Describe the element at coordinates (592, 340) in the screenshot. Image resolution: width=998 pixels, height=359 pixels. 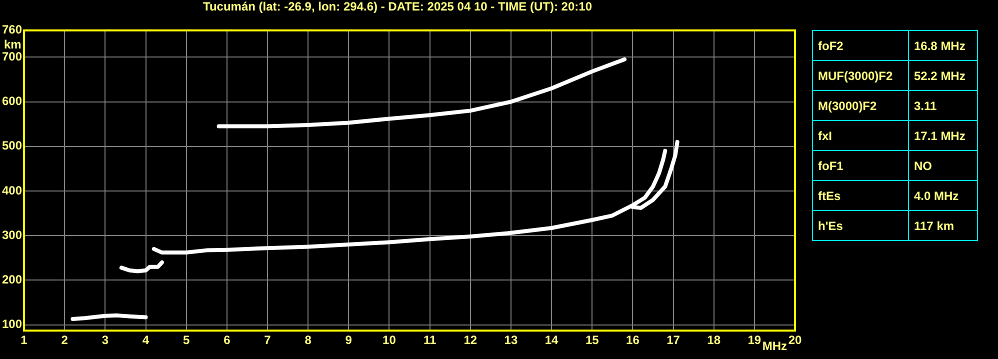
I see `x-tick-label: 15` at that location.